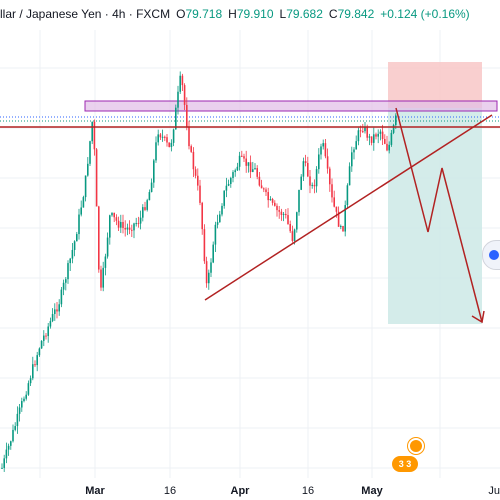  What do you see at coordinates (241, 491) in the screenshot?
I see `x-tick-apr: Apr` at bounding box center [241, 491].